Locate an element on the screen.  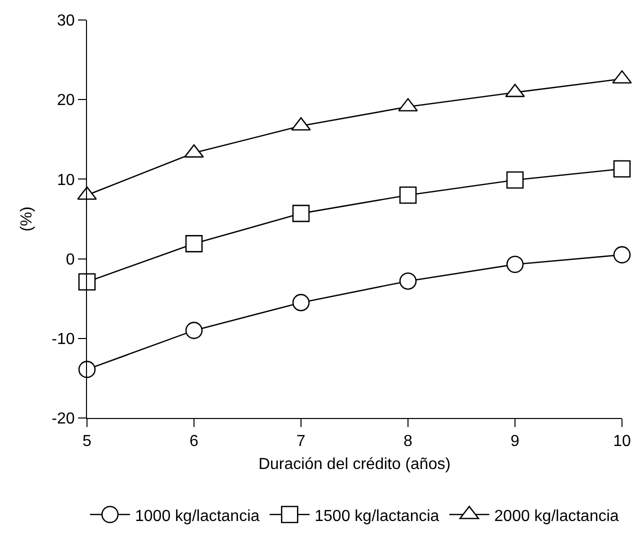
y-tick-label: 20 is located at coordinates (66, 101).